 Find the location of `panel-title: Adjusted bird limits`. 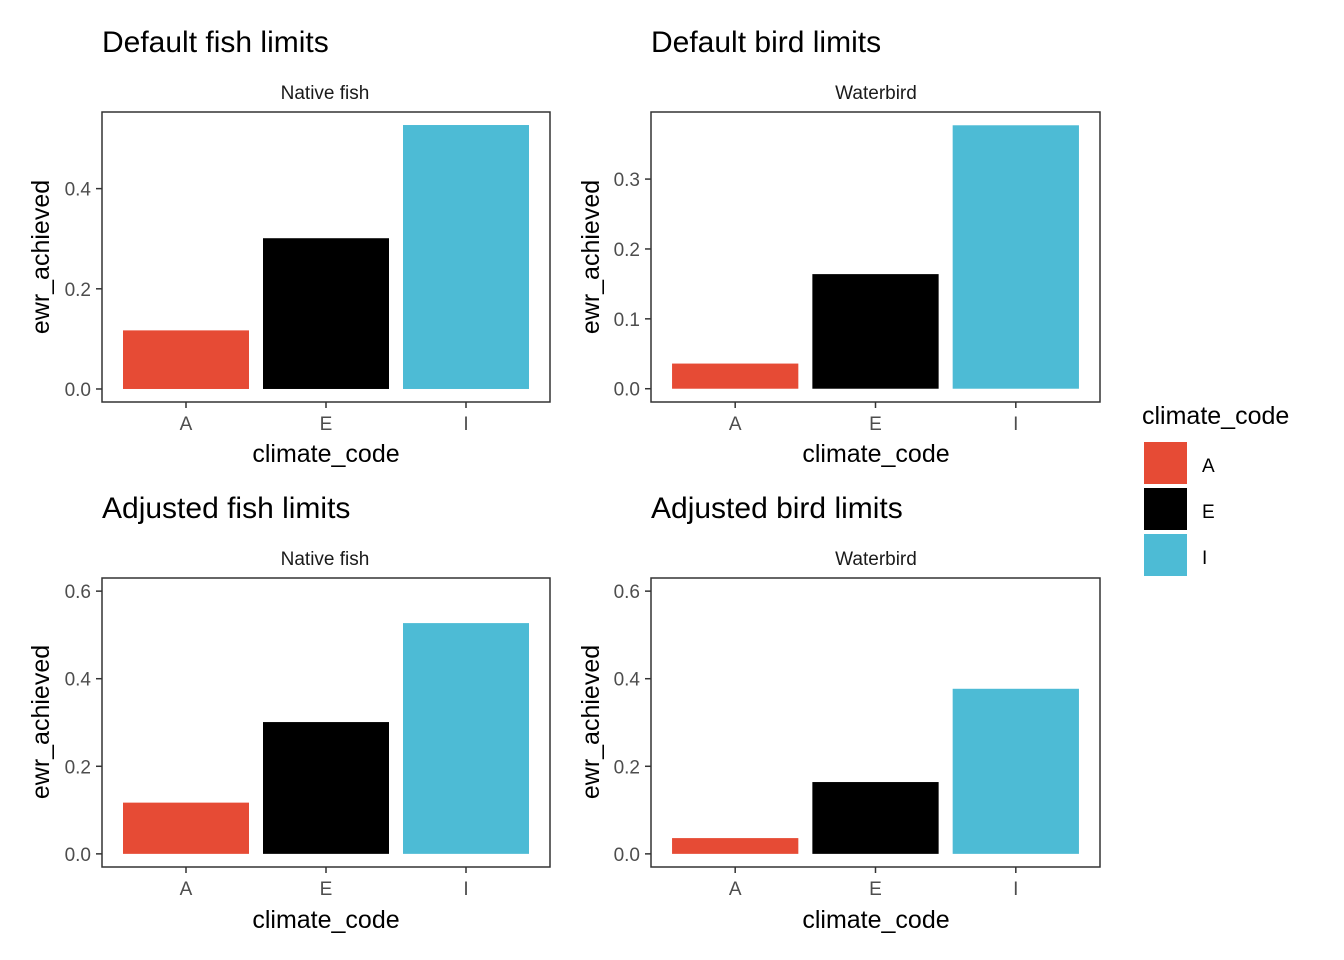

panel-title: Adjusted bird limits is located at coordinates (777, 508).